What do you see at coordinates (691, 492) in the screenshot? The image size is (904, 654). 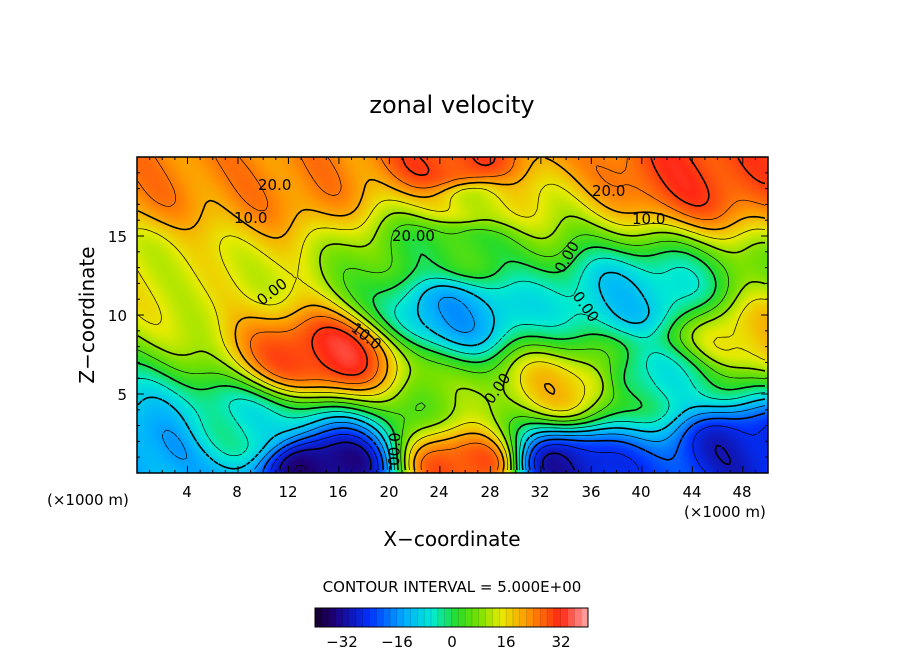 I see `x-tick-label: 44` at bounding box center [691, 492].